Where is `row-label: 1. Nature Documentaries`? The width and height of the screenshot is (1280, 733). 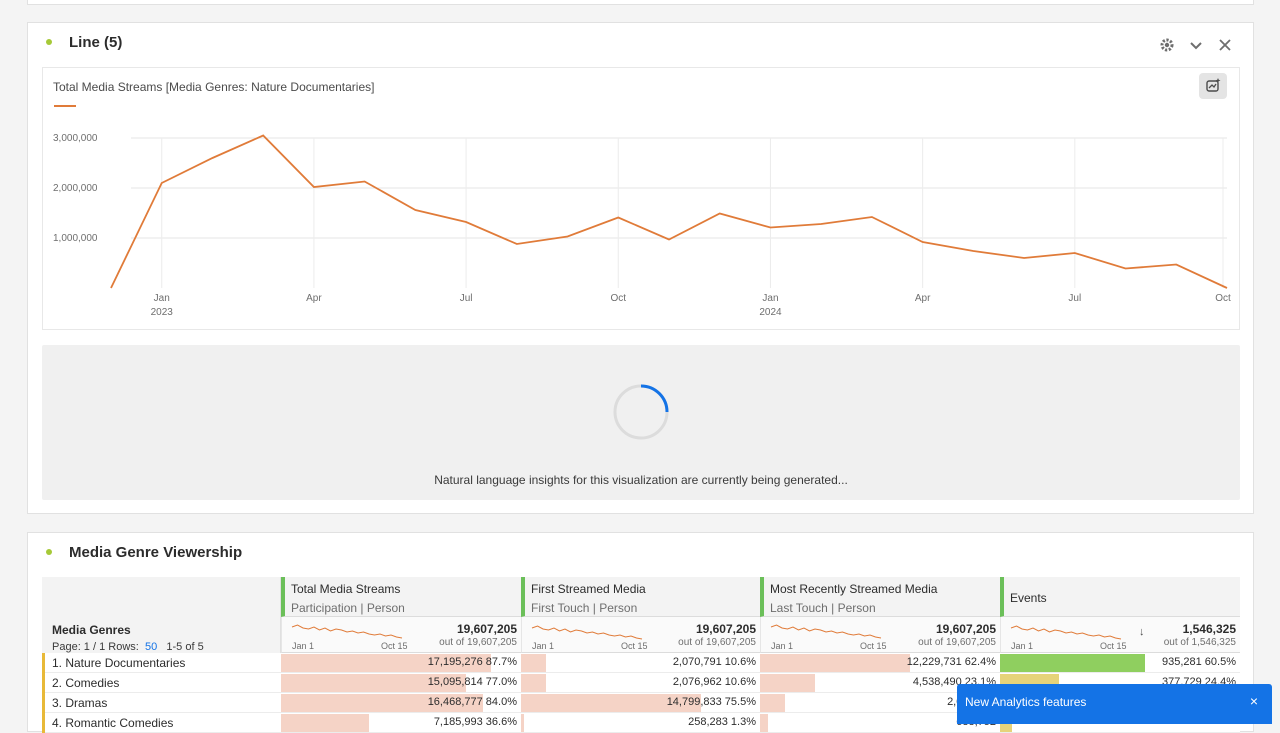 row-label: 1. Nature Documentaries is located at coordinates (119, 663).